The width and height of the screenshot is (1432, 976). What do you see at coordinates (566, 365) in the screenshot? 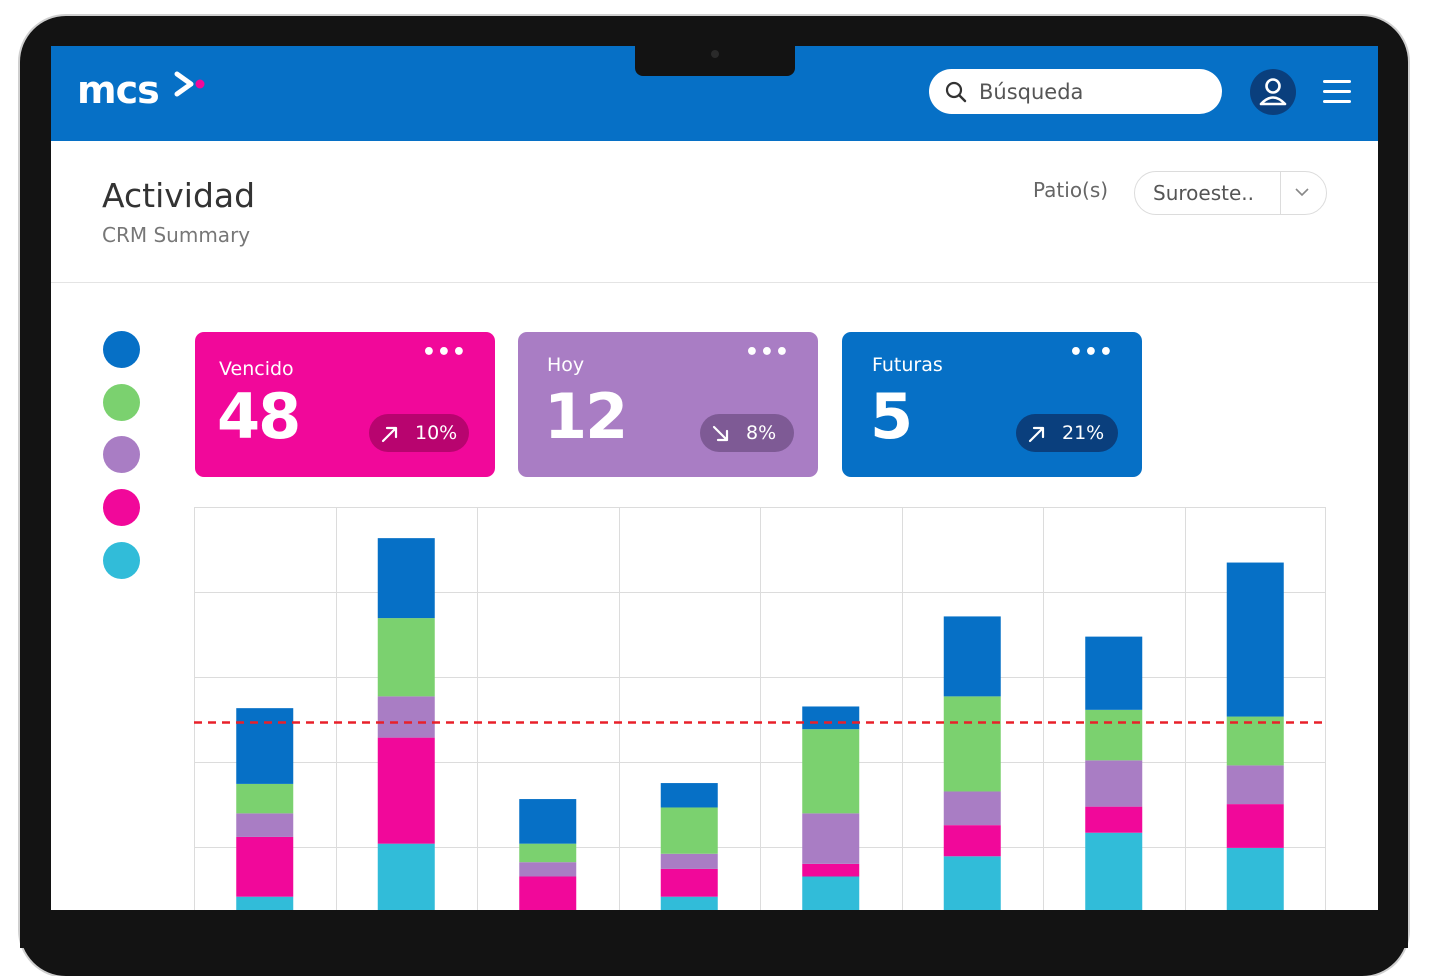
I see `card-label: Hoy` at bounding box center [566, 365].